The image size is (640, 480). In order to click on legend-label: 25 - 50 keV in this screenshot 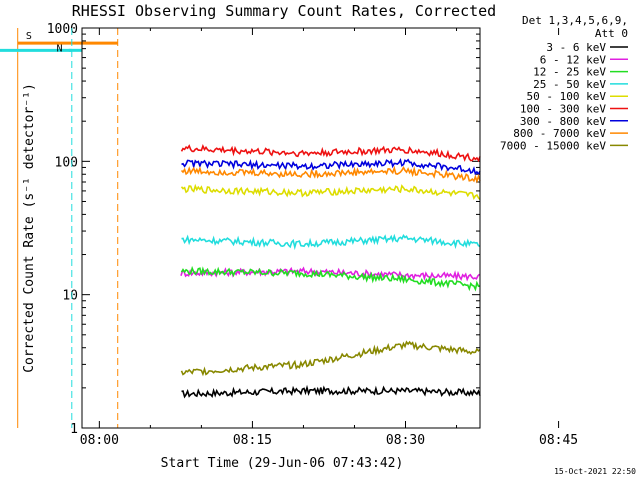, I will do `click(569, 84)`.